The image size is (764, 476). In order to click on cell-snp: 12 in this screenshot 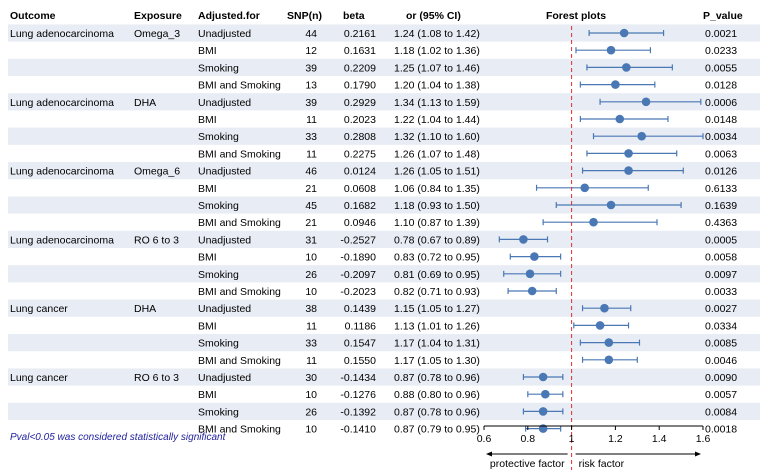, I will do `click(311, 51)`.